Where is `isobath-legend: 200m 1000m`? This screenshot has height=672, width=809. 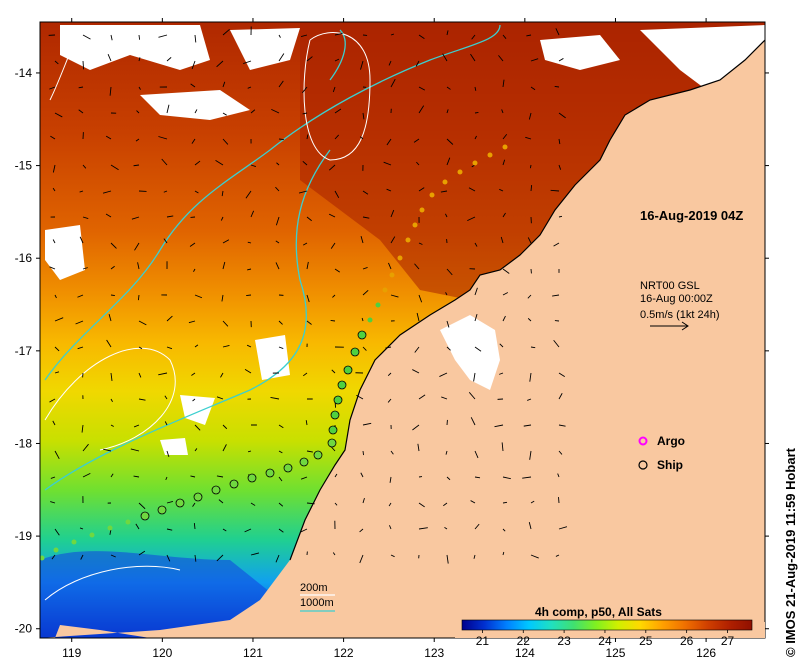 isobath-legend: 200m 1000m is located at coordinates (317, 597).